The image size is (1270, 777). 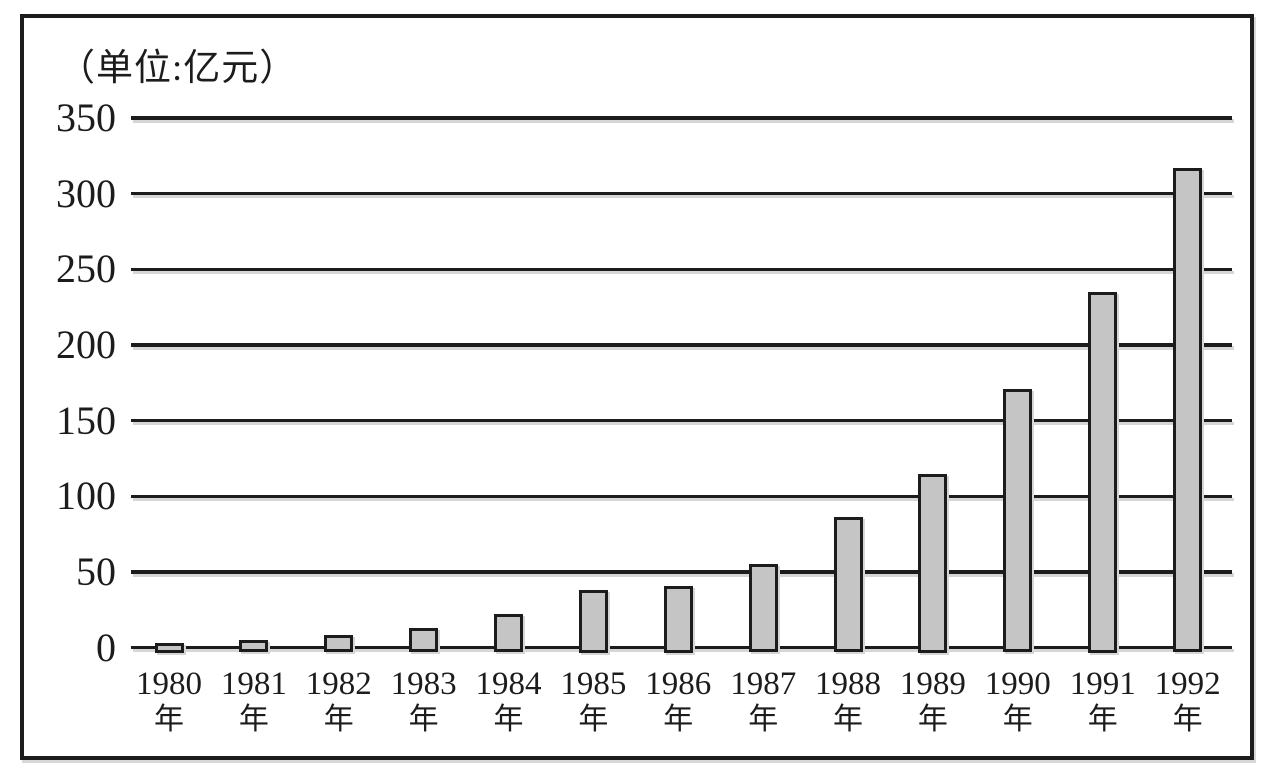 What do you see at coordinates (1103, 472) in the screenshot?
I see `bar-1991` at bounding box center [1103, 472].